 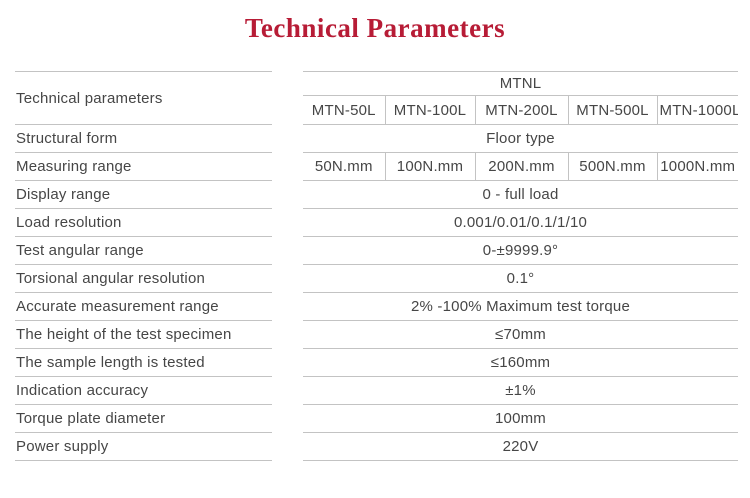 What do you see at coordinates (143, 195) in the screenshot?
I see `param-label: Display range` at bounding box center [143, 195].